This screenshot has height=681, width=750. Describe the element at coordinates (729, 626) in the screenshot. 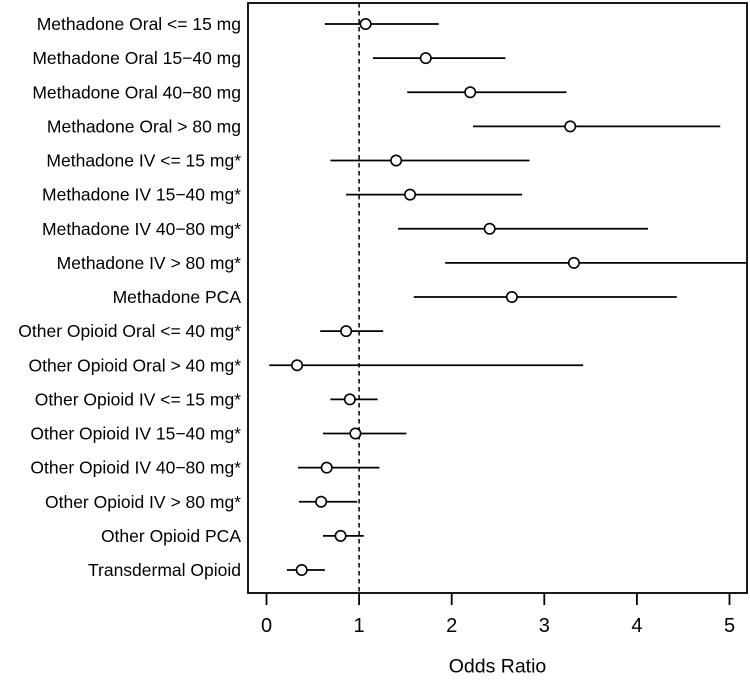

I see `x-tick-label: 5` at that location.